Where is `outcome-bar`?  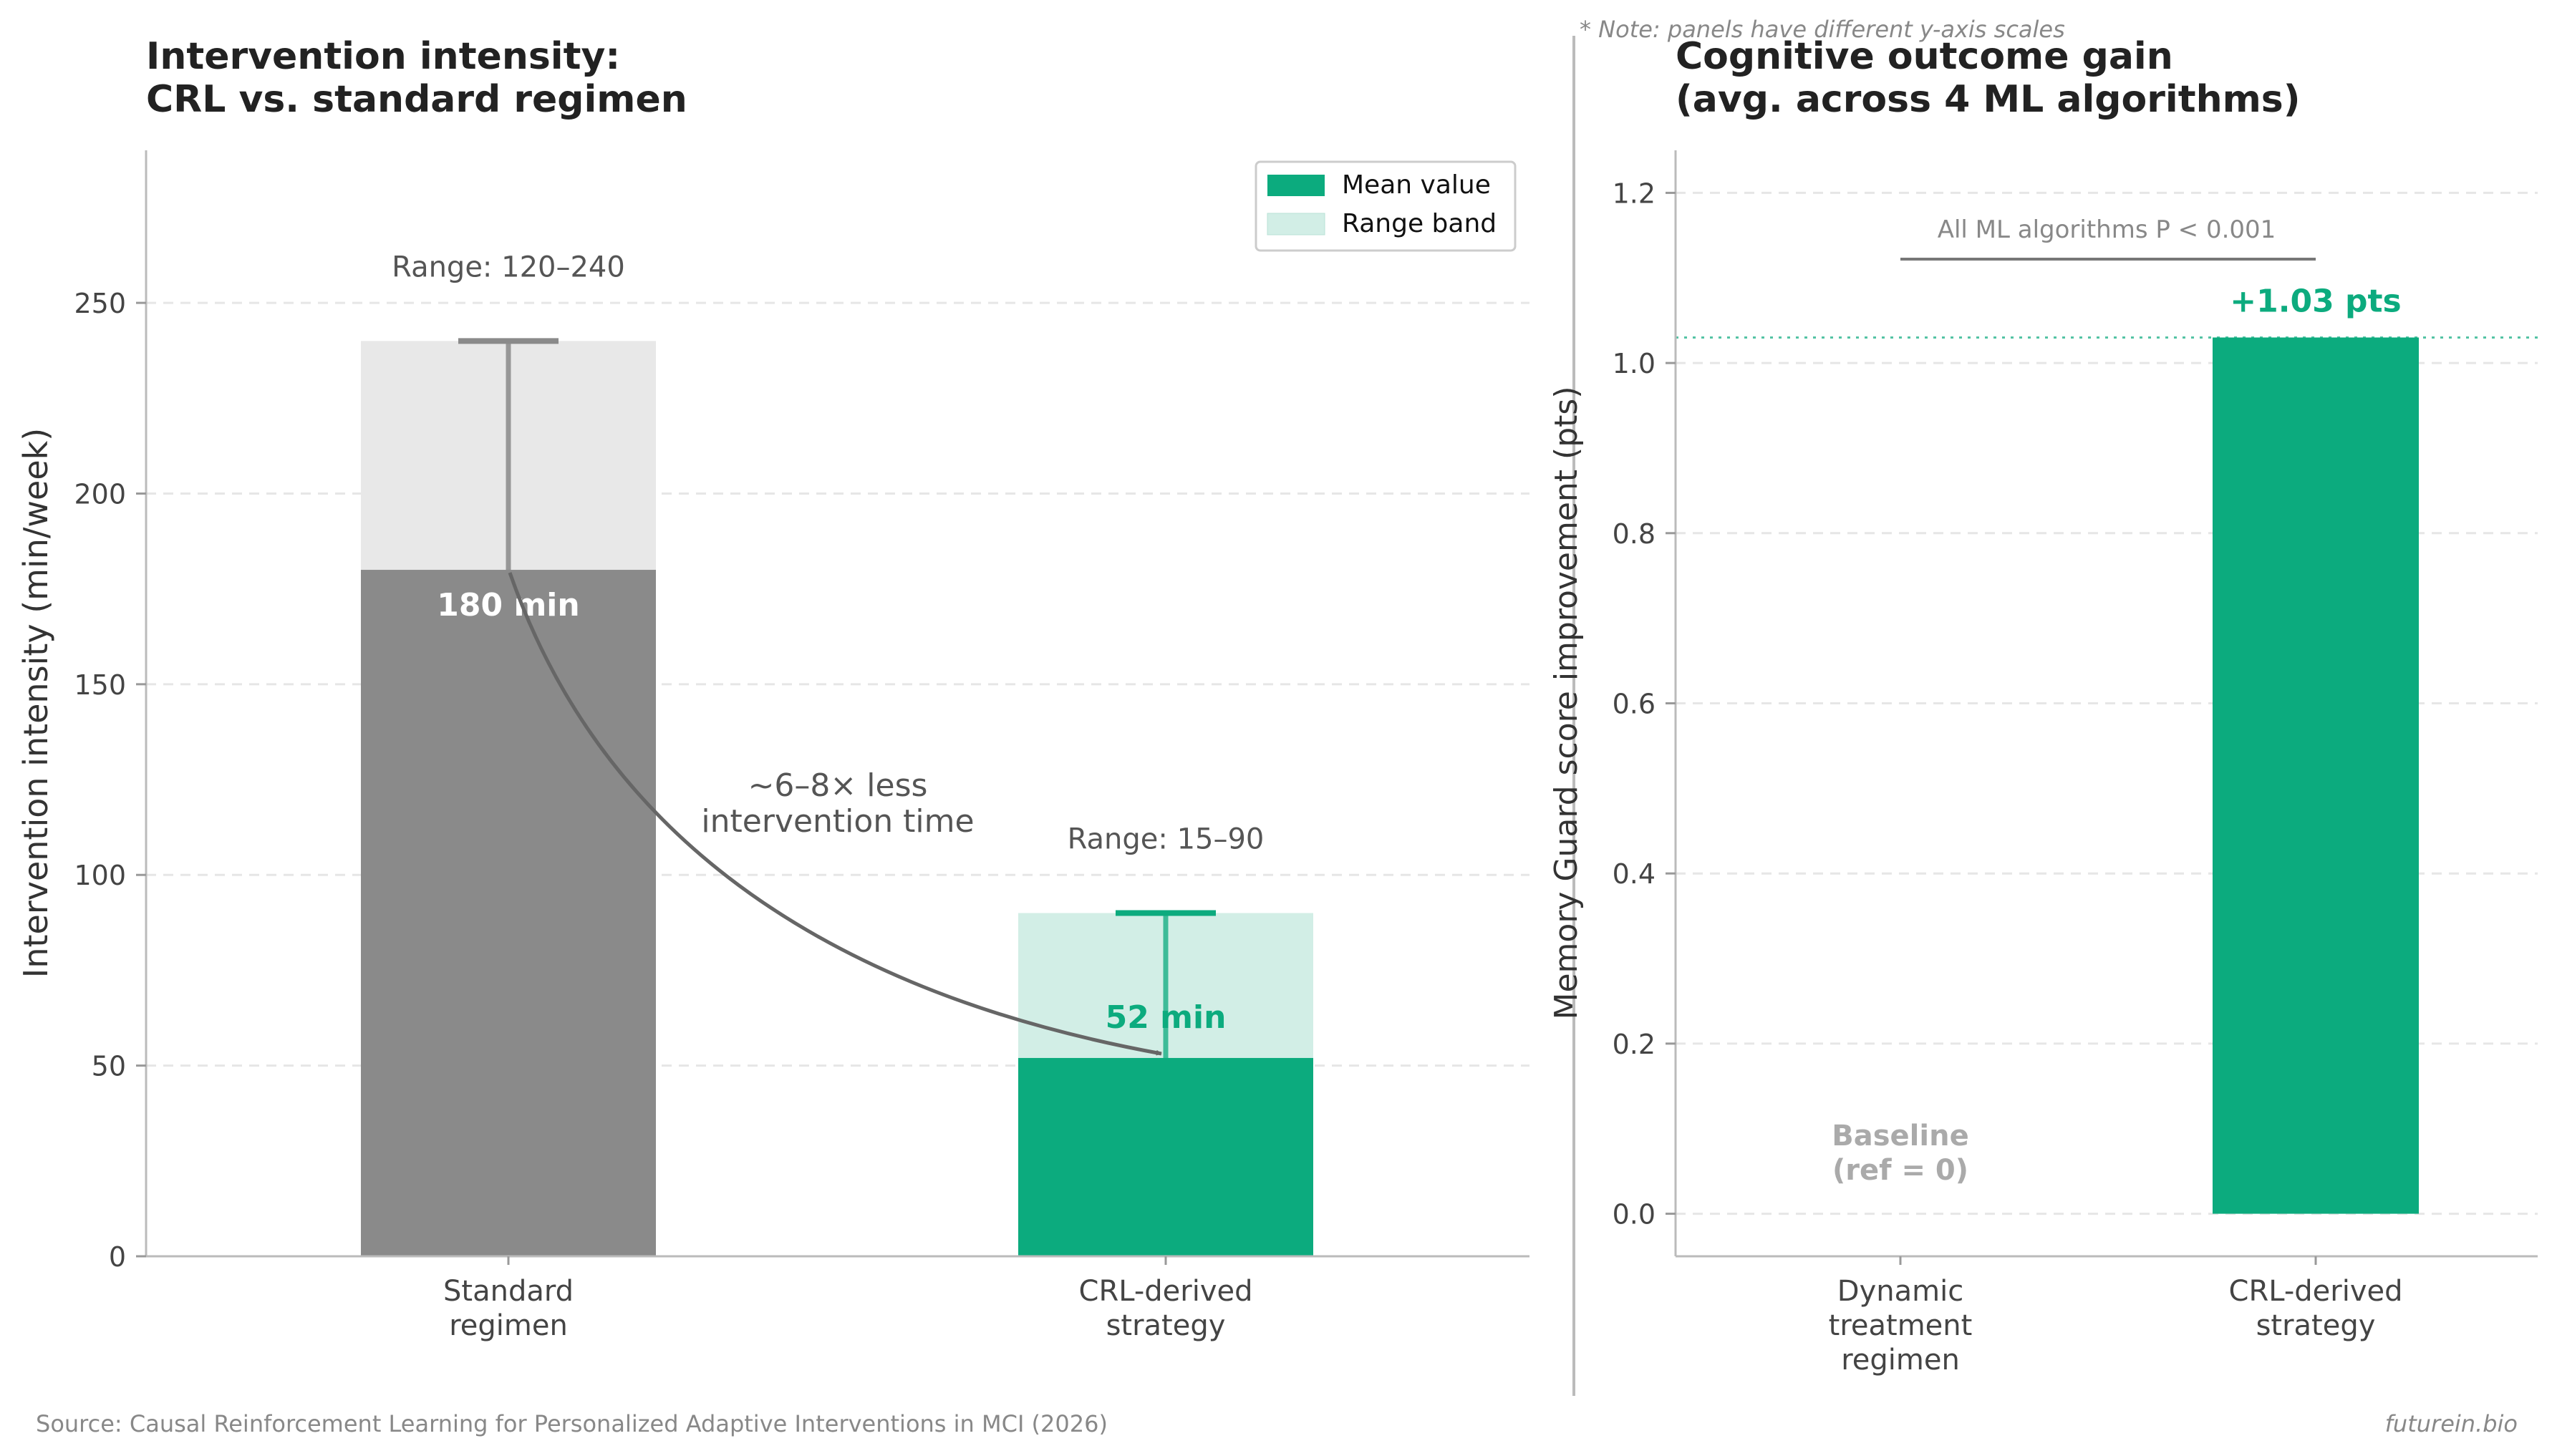
outcome-bar is located at coordinates (2316, 776).